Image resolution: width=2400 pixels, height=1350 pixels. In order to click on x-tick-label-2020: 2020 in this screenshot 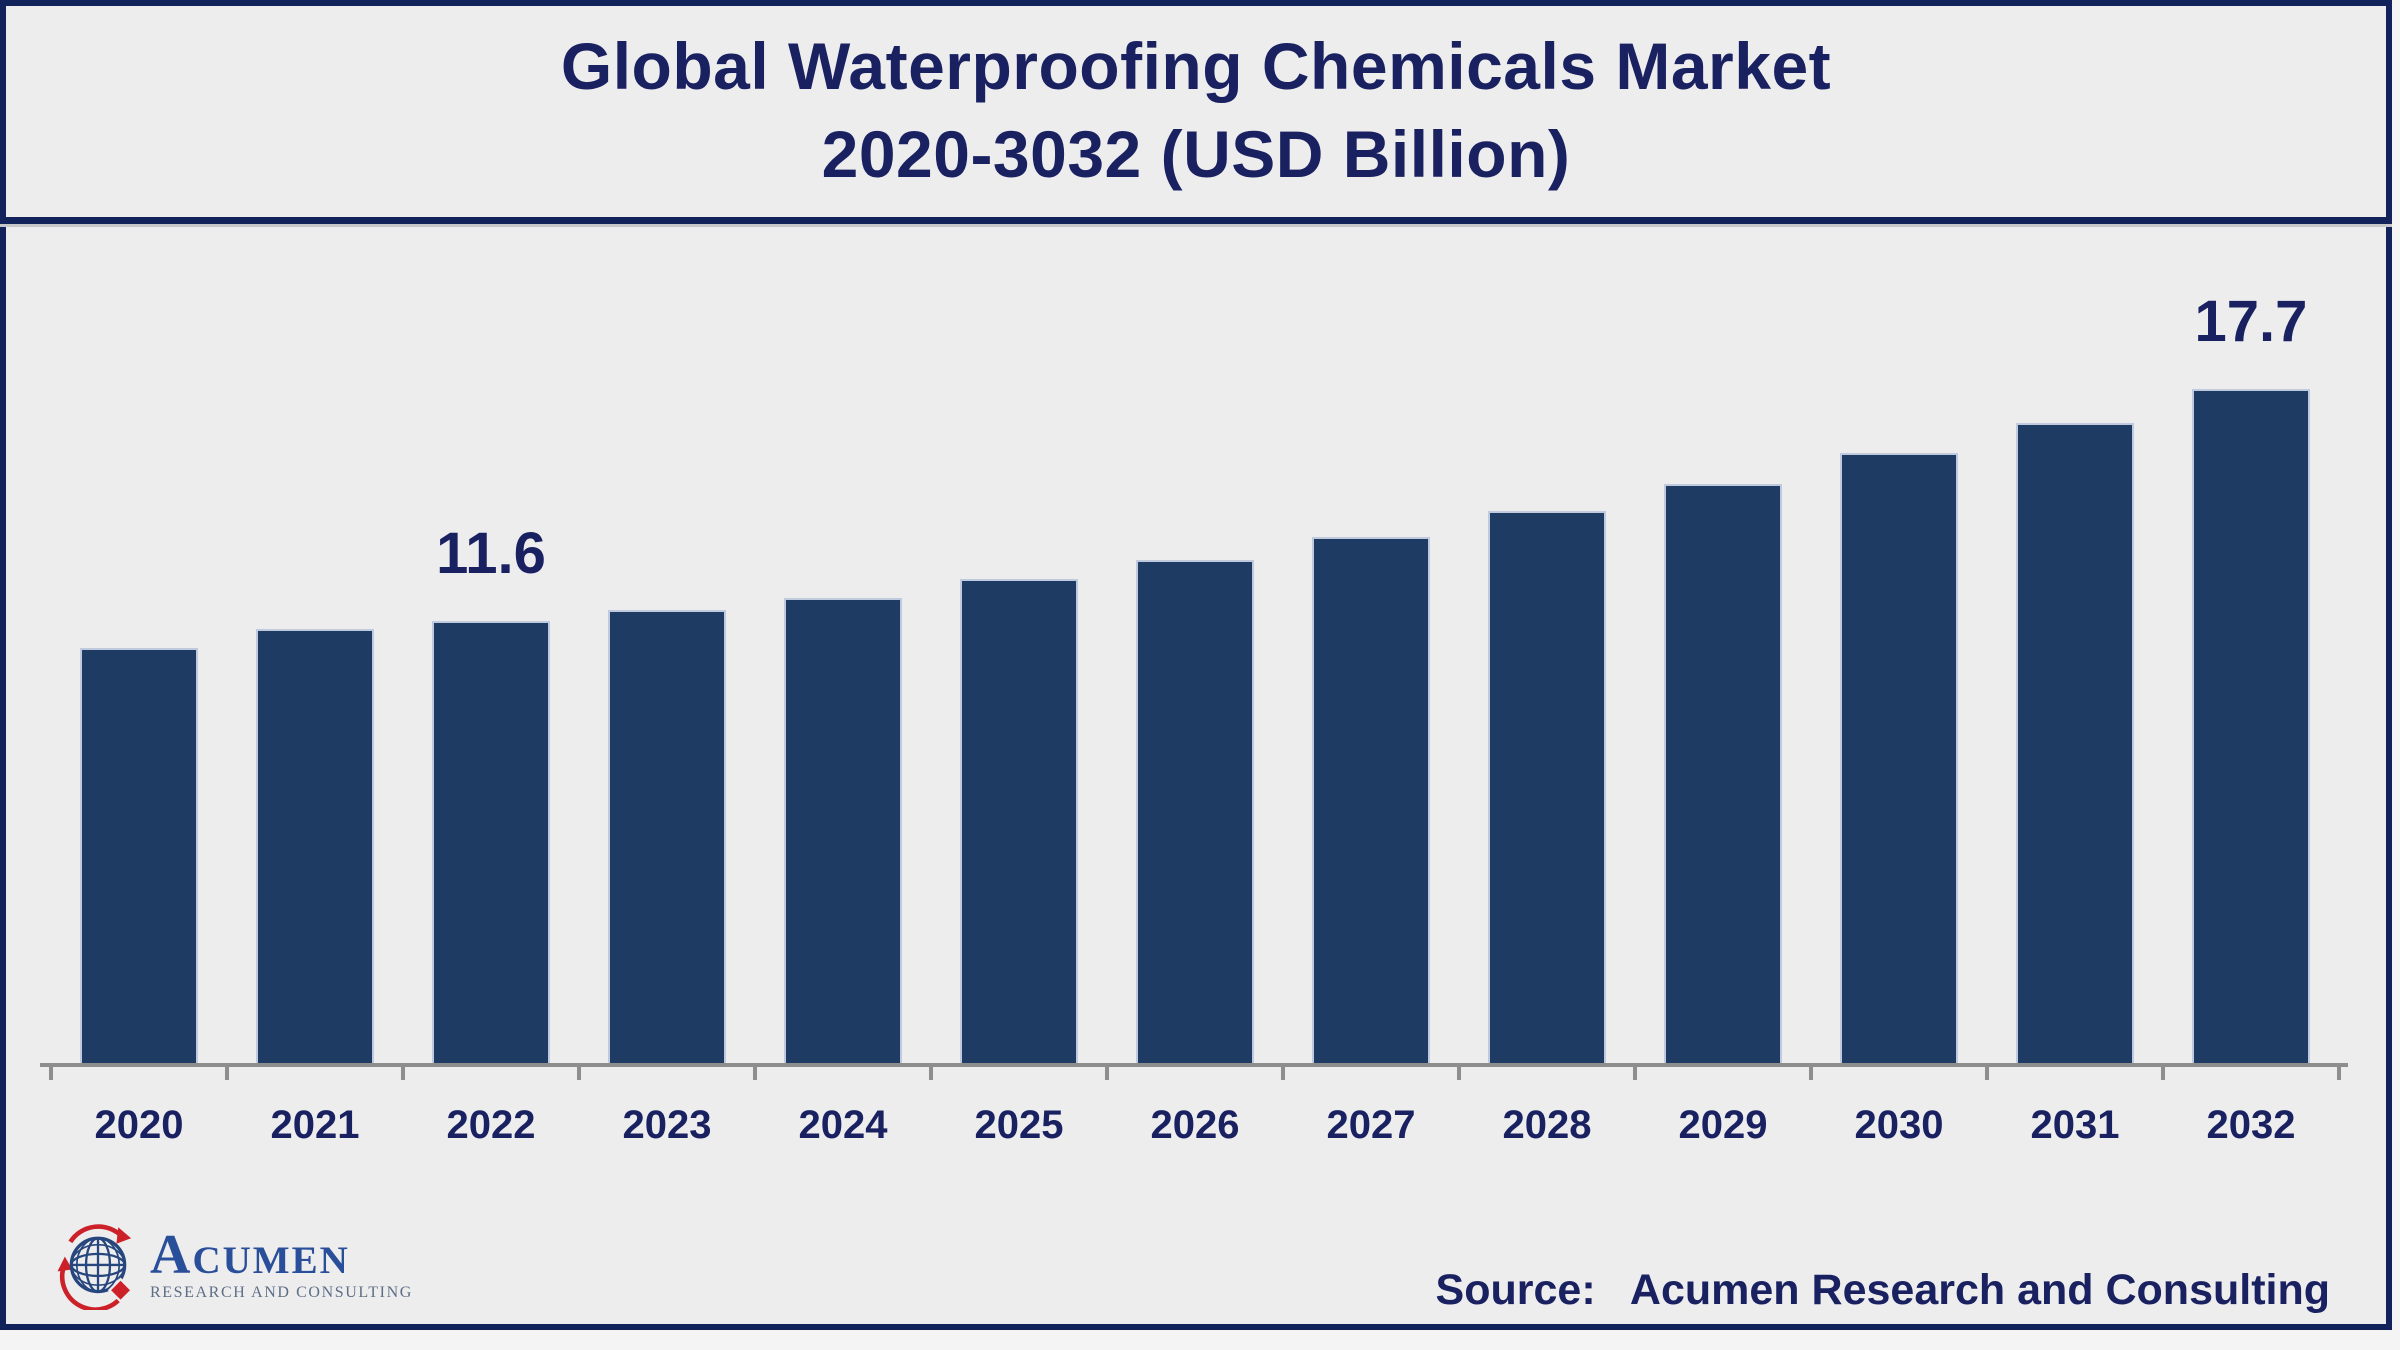, I will do `click(139, 1125)`.